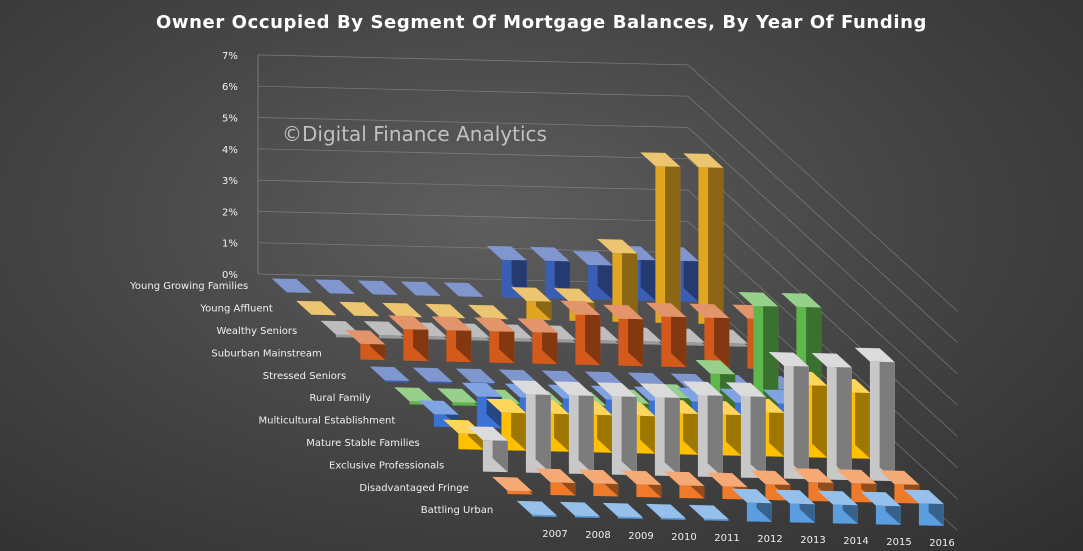 The image size is (1083, 551). Describe the element at coordinates (457, 510) in the screenshot. I see `series-label: Battling Urban` at that location.